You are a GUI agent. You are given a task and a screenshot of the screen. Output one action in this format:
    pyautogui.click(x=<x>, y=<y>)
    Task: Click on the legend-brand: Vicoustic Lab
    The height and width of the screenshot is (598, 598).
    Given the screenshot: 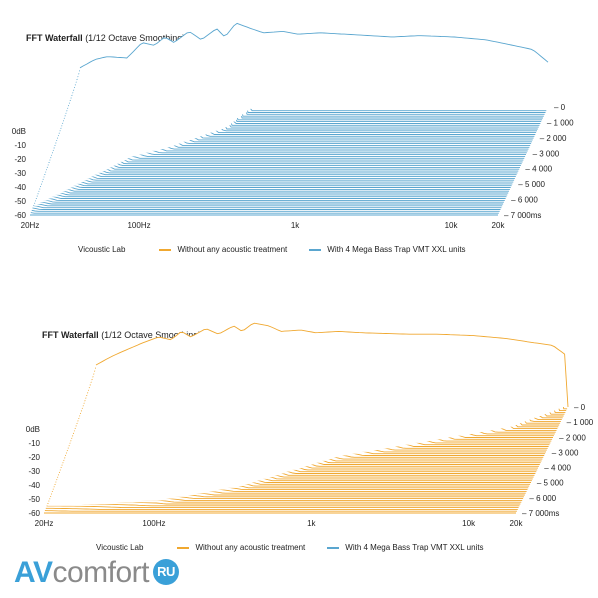 What is the action you would take?
    pyautogui.click(x=120, y=547)
    